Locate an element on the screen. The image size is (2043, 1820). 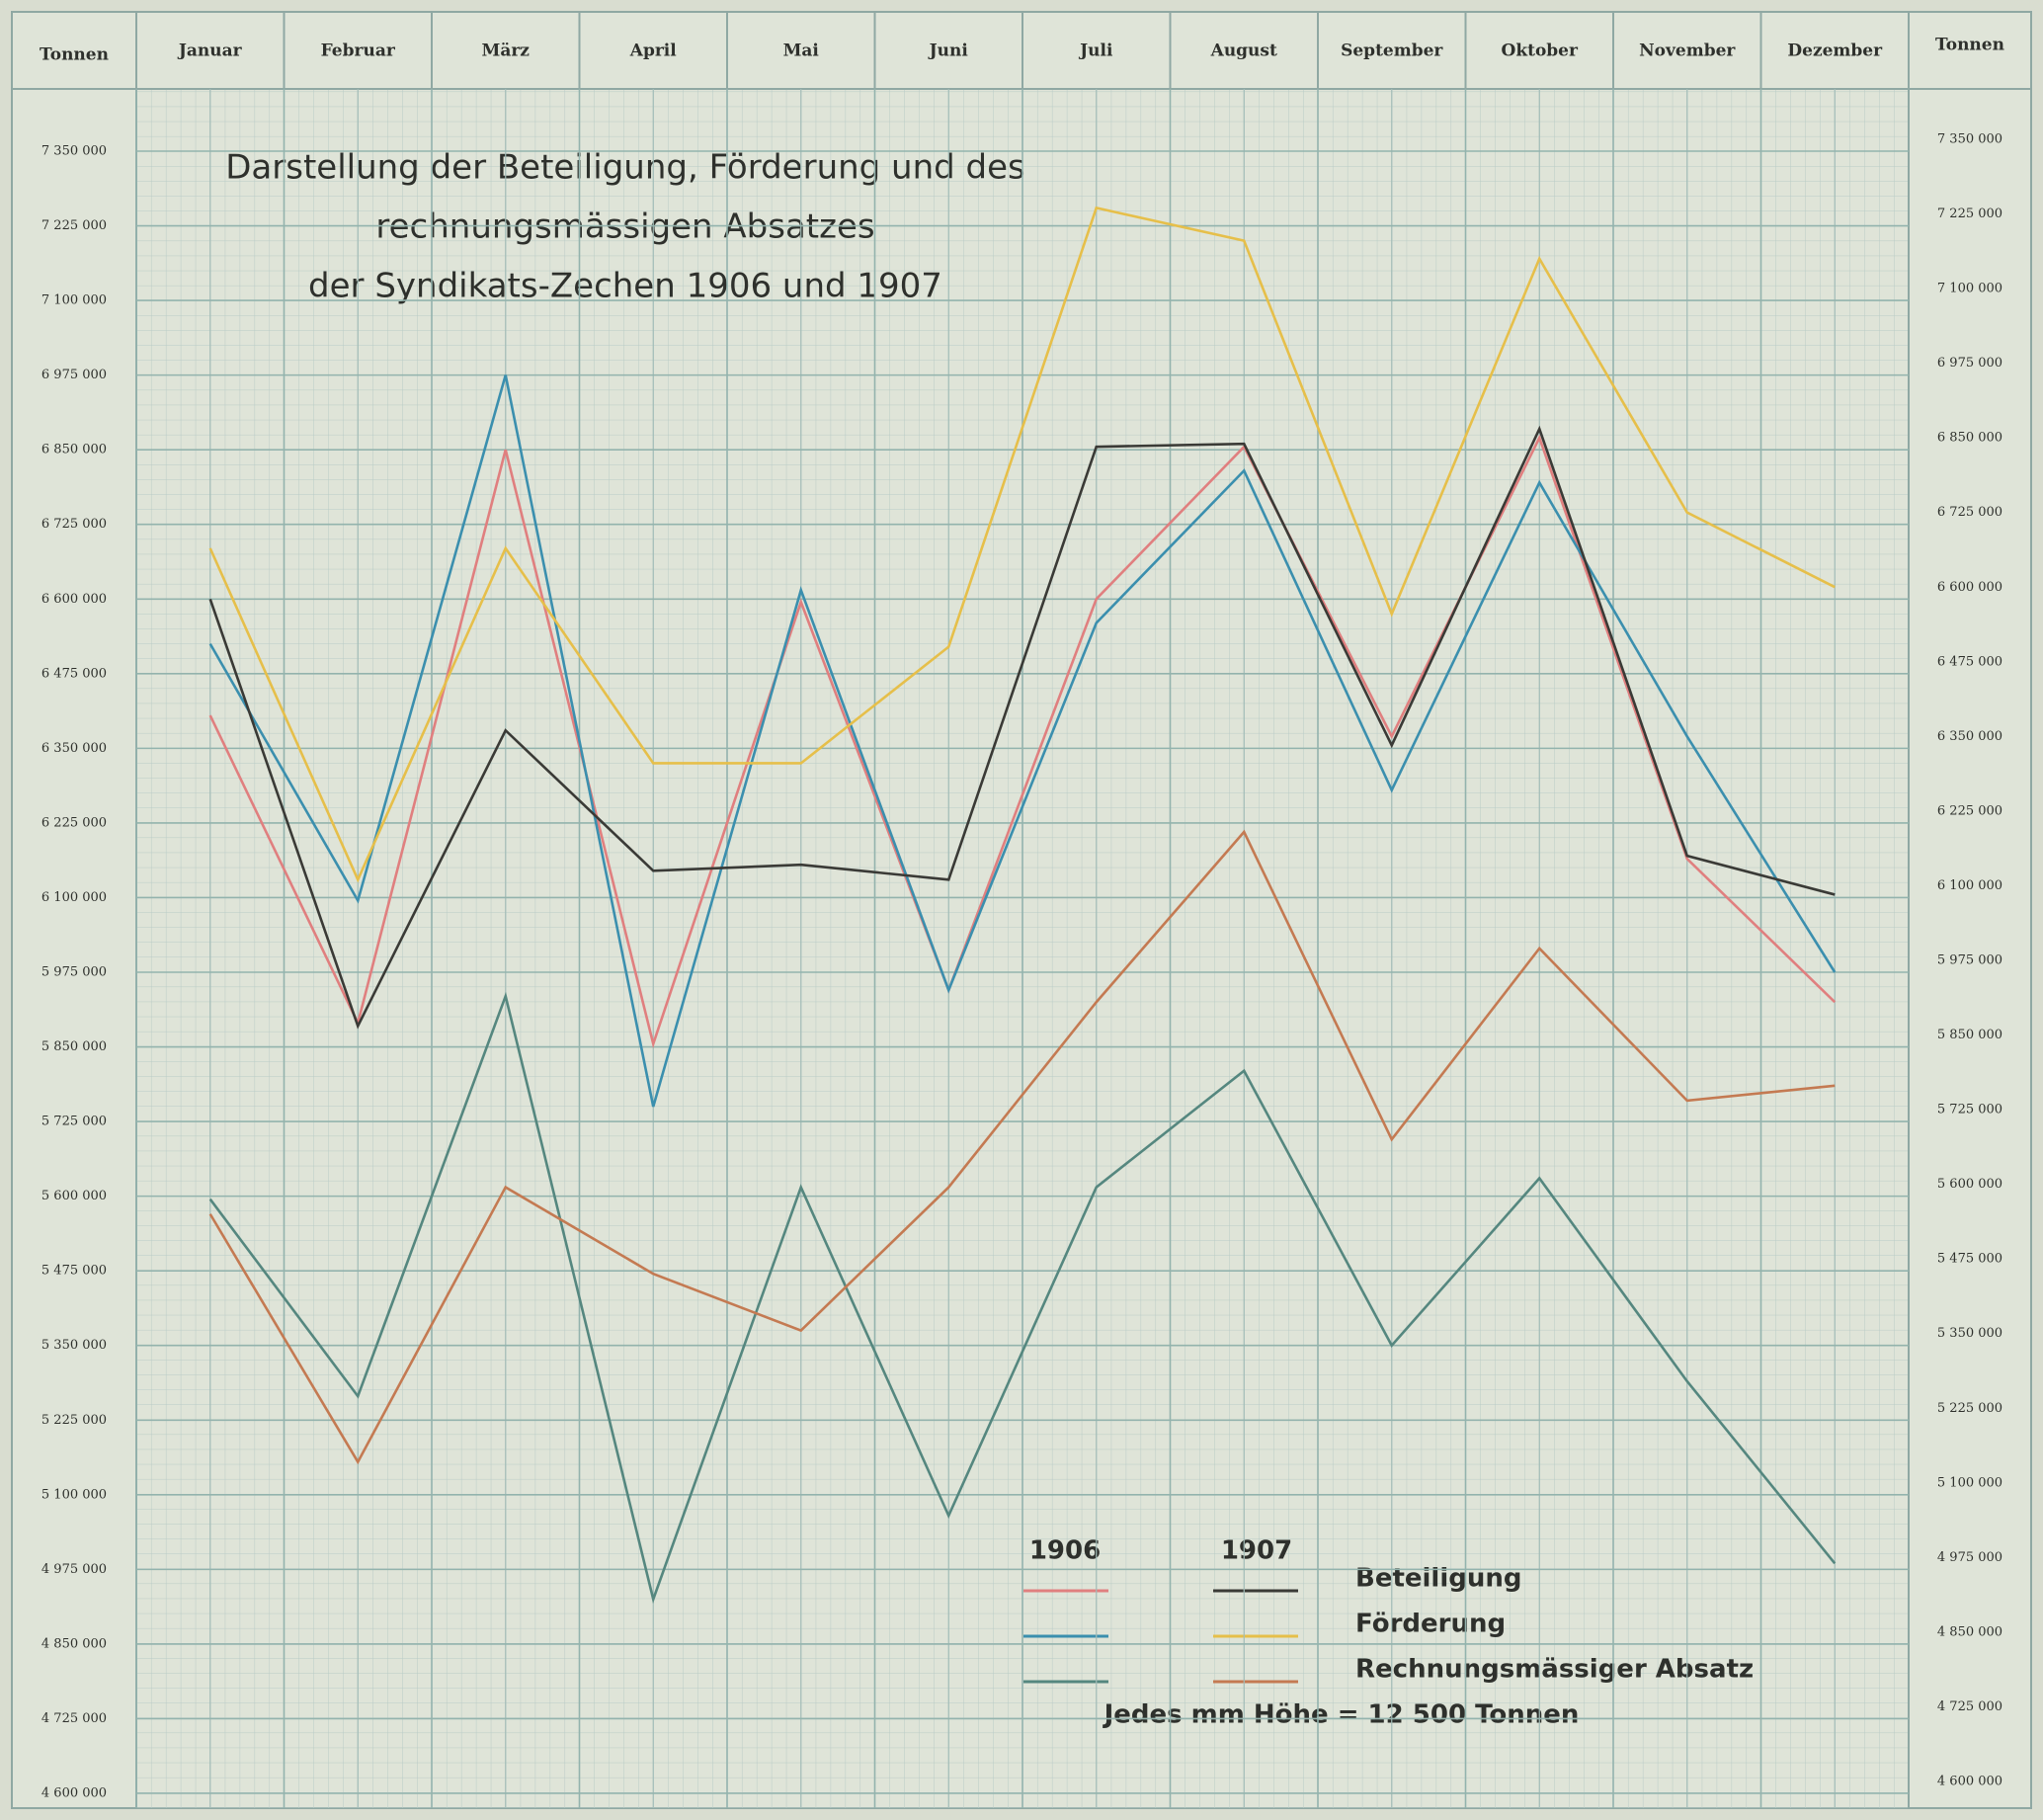
x-tick-label: August is located at coordinates (1243, 51).